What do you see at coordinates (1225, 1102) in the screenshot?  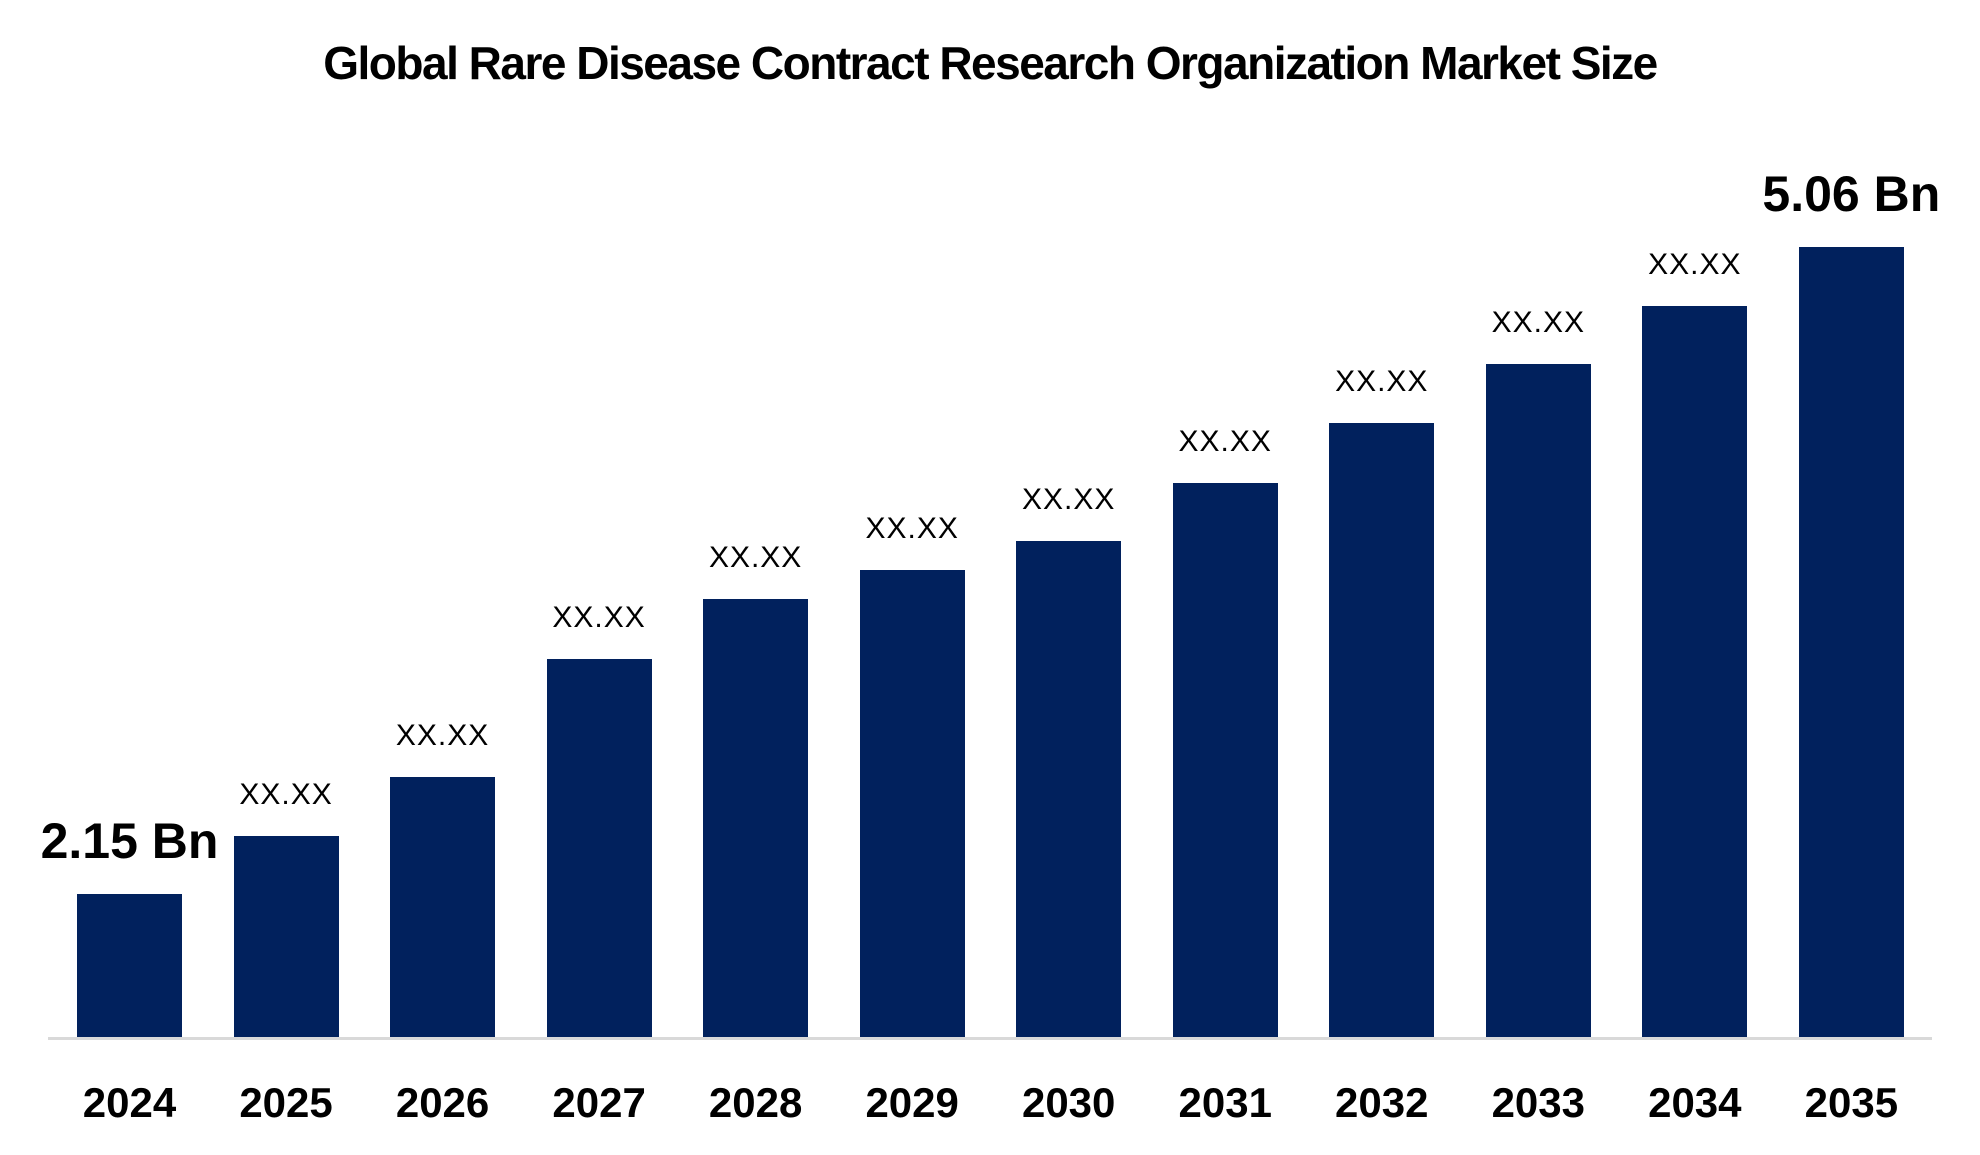 I see `x-axis-tick-label: 2031` at bounding box center [1225, 1102].